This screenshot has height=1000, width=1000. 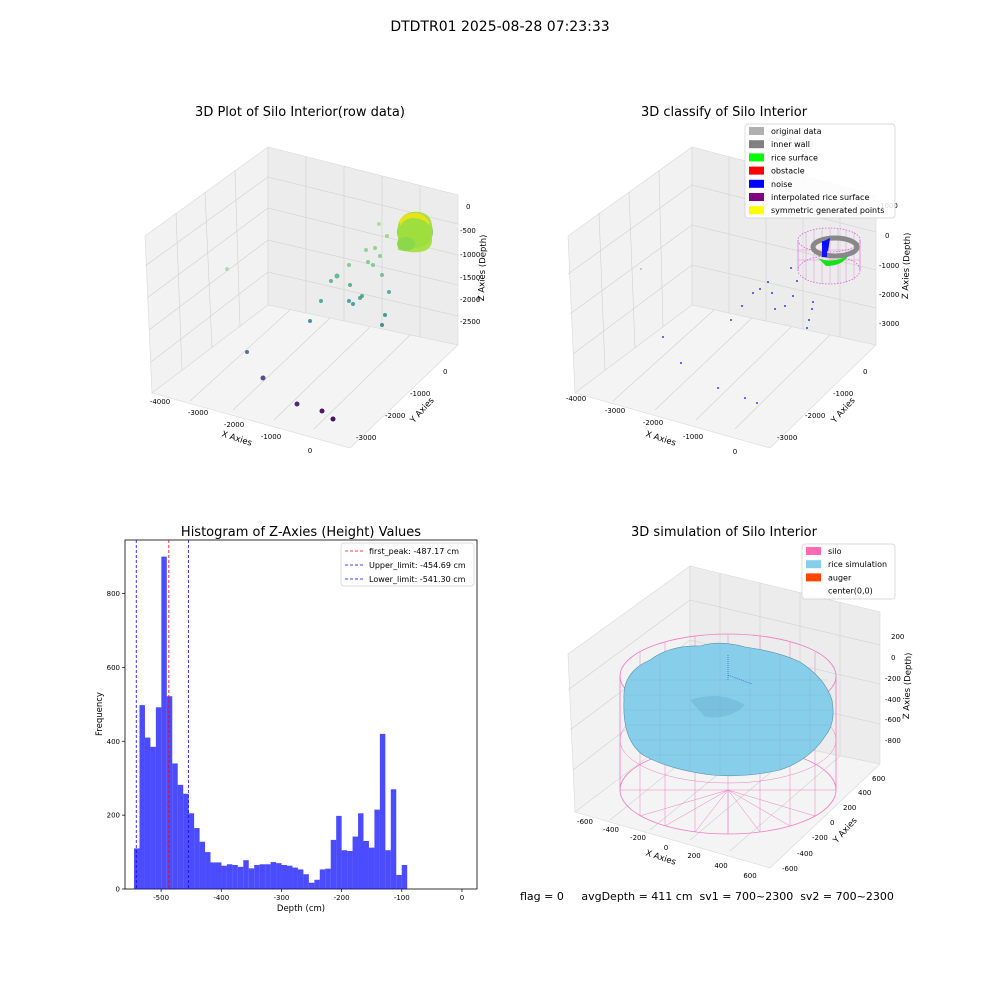 I want to click on classify-xtick: -3000, so click(x=615, y=411).